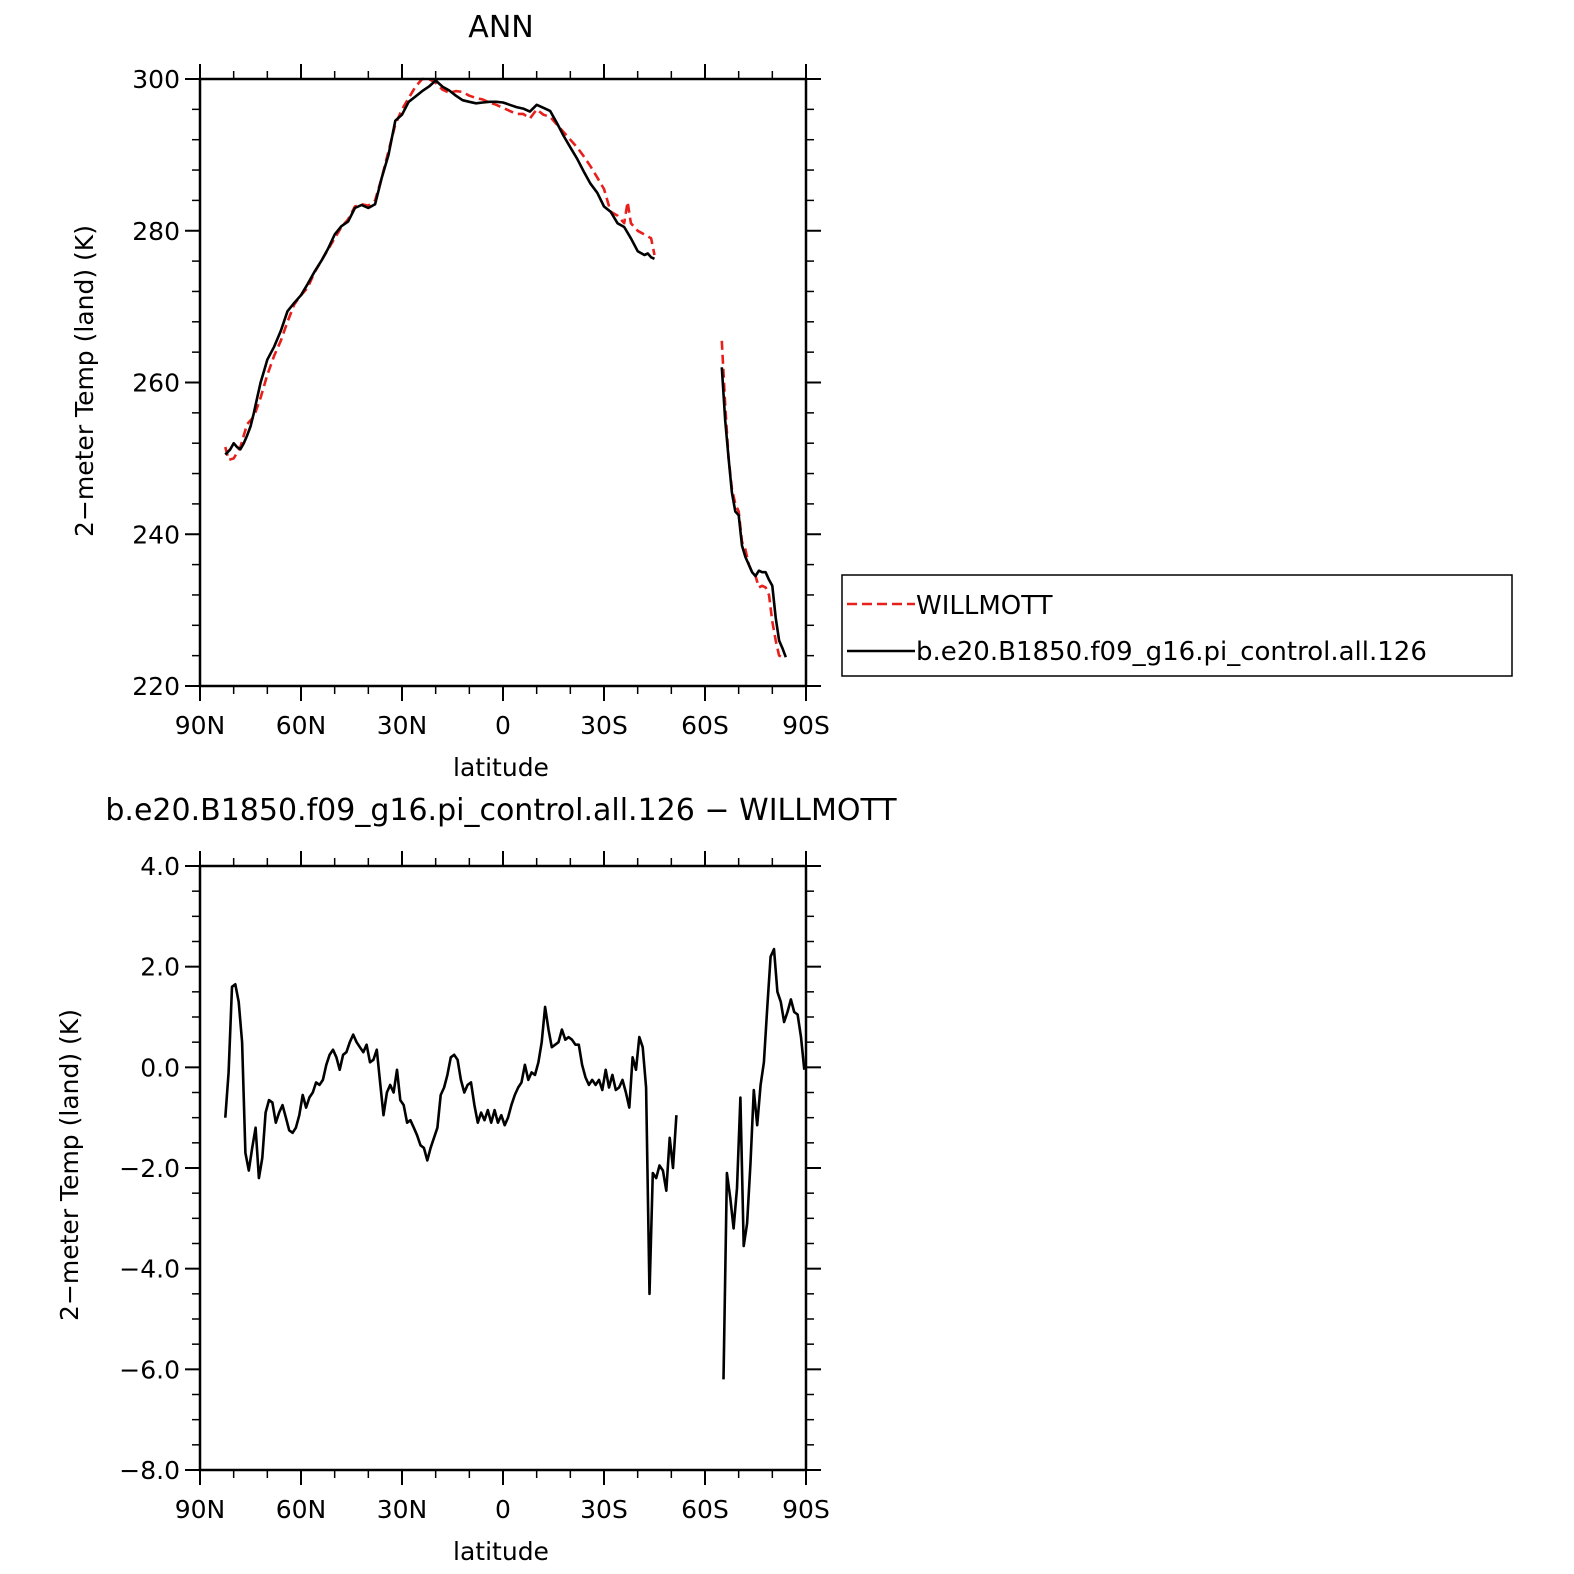 The width and height of the screenshot is (1574, 1574). I want to click on chart-title: ANN, so click(500, 27).